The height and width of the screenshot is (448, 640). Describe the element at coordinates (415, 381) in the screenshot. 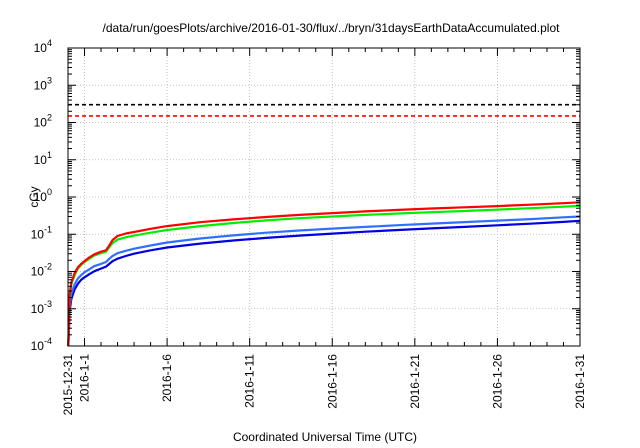

I see `x-tick-label: 2016-1-21` at that location.